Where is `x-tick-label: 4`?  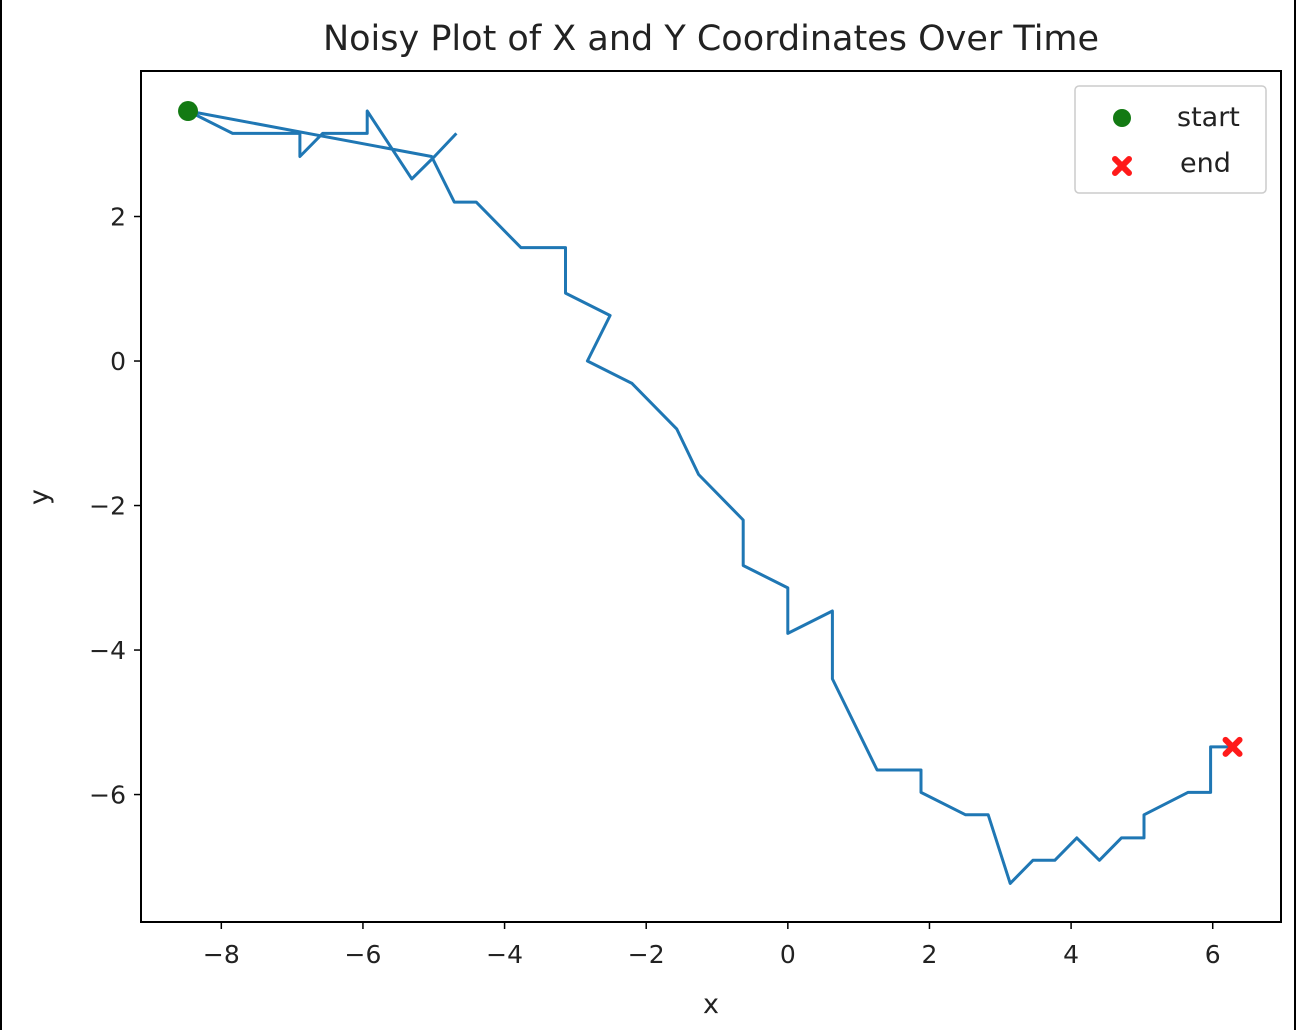 x-tick-label: 4 is located at coordinates (1071, 954).